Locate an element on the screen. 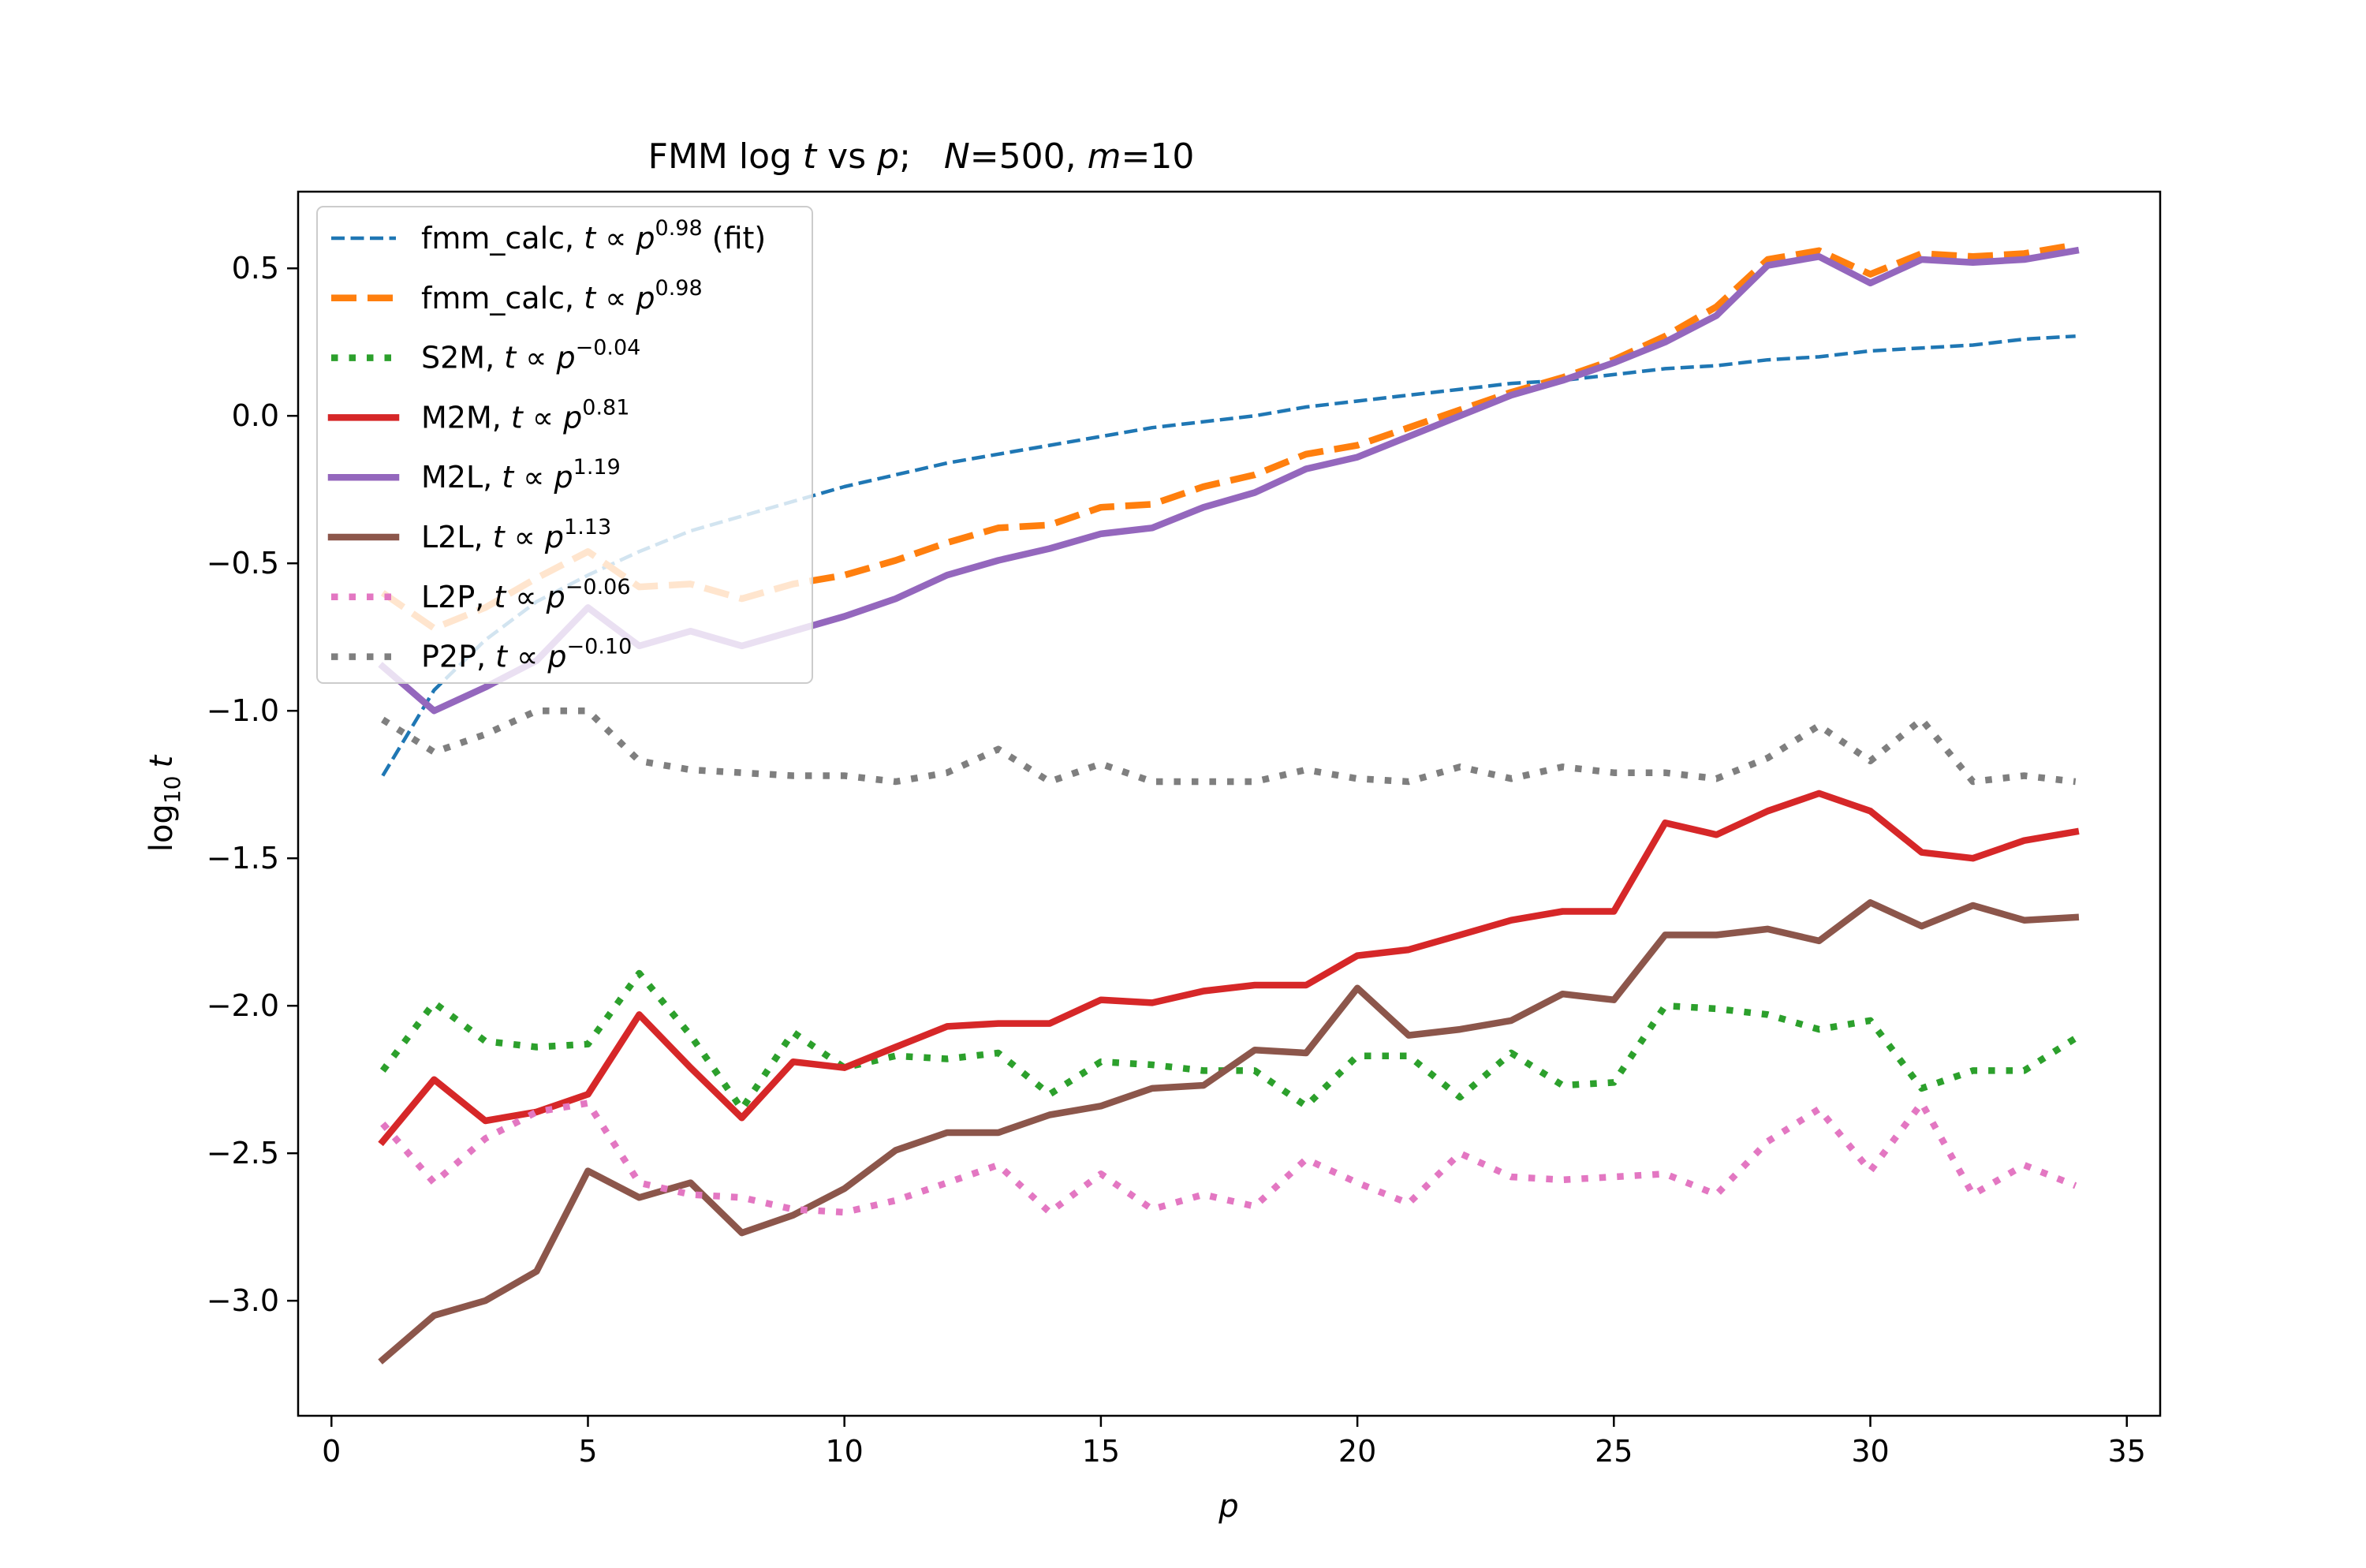 The image size is (2366, 1568). svg-text: FMM log t vs p; N=500, m=10 is located at coordinates (921, 156).